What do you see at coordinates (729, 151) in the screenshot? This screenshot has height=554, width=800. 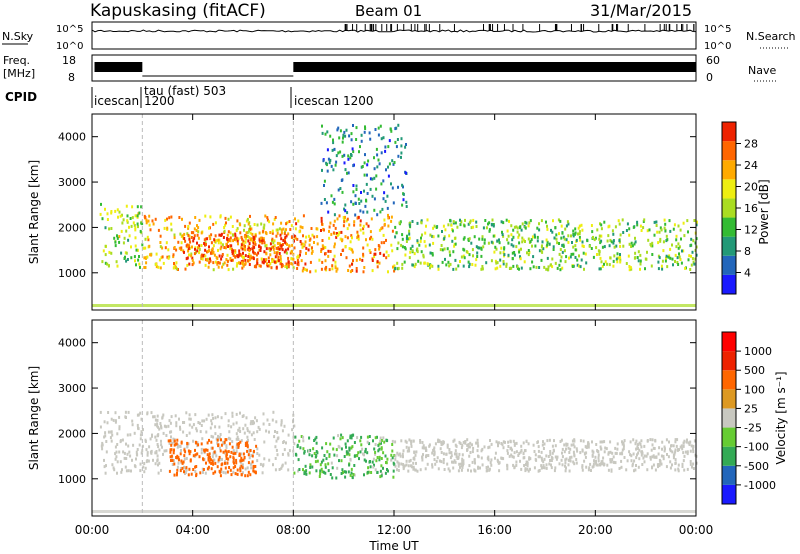 I see `colorbar-swatch` at bounding box center [729, 151].